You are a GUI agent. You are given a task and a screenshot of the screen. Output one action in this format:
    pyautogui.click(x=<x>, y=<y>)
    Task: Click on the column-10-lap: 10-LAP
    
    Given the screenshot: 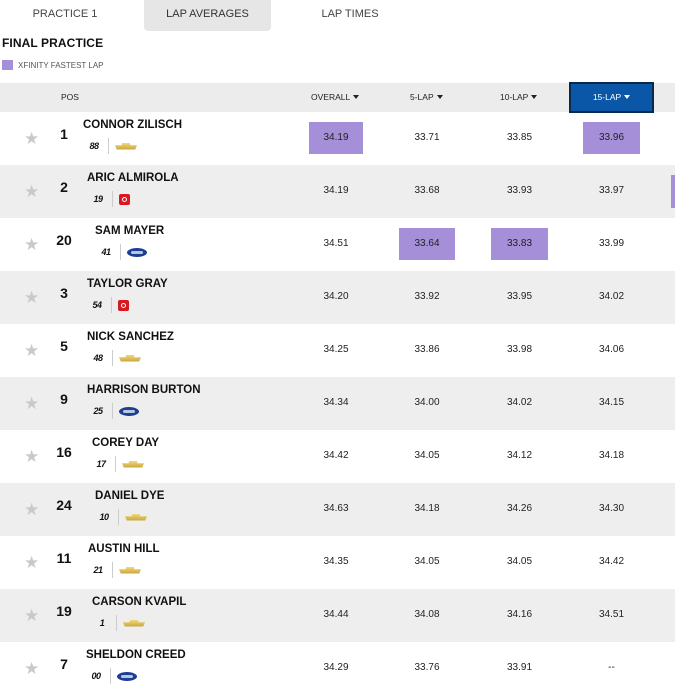 What is the action you would take?
    pyautogui.click(x=519, y=97)
    